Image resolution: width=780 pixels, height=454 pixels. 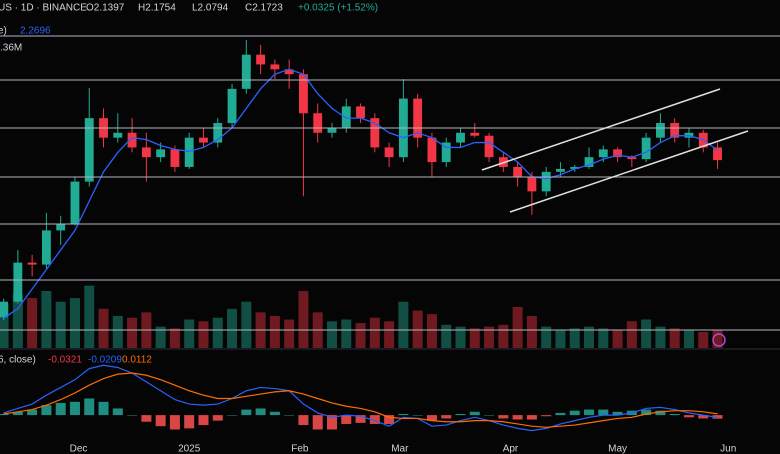 What do you see at coordinates (264, 8) in the screenshot?
I see `close-label: C2.1723` at bounding box center [264, 8].